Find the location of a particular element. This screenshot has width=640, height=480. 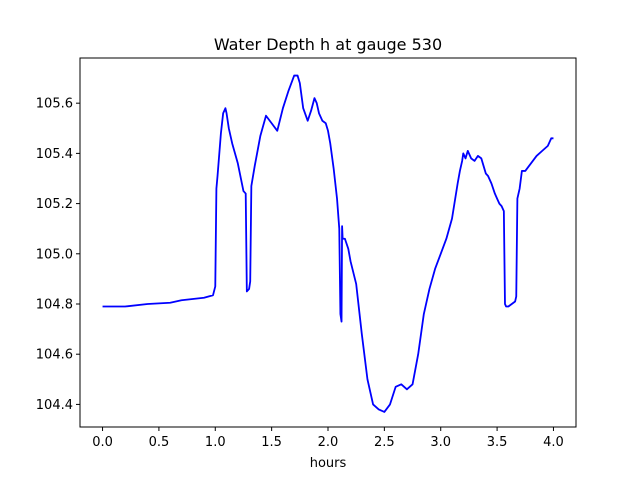

y-tick-label: 105.2 is located at coordinates (54, 204).